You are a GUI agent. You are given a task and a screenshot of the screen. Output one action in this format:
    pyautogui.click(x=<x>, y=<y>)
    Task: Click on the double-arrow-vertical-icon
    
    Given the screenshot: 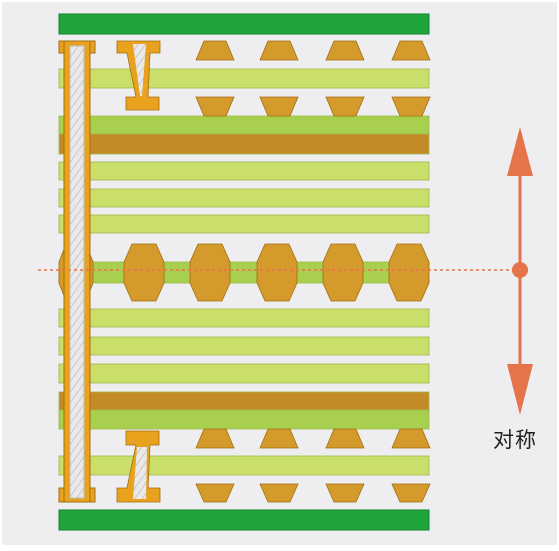 What is the action you would take?
    pyautogui.click(x=520, y=270)
    